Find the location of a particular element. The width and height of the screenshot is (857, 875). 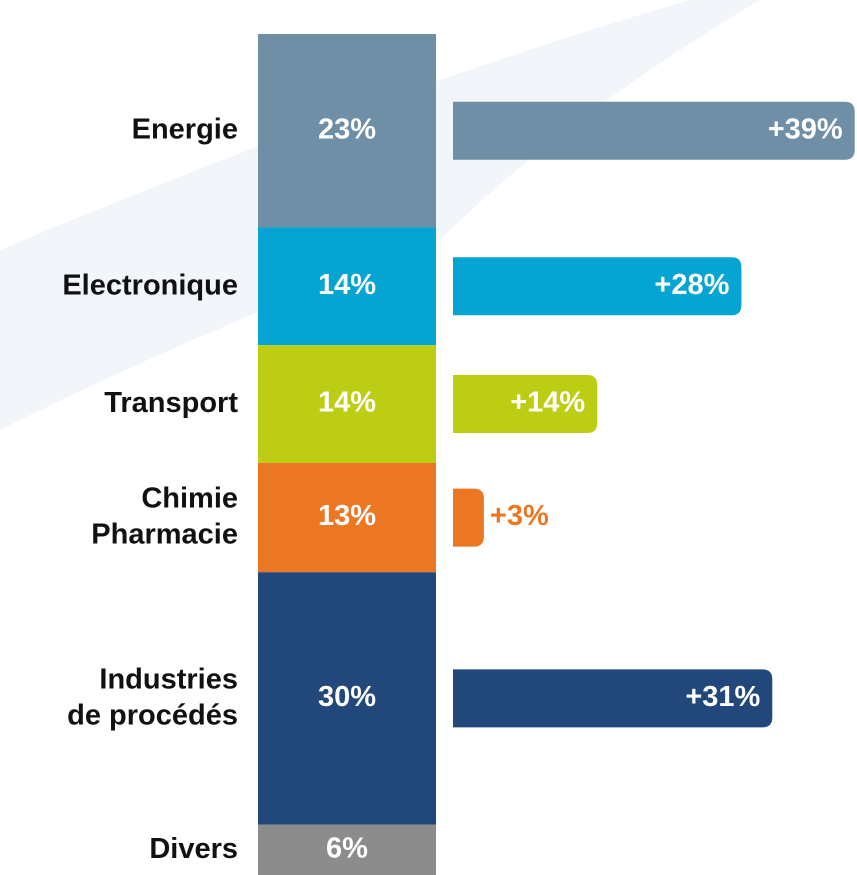

category-line: Divers is located at coordinates (193, 848).